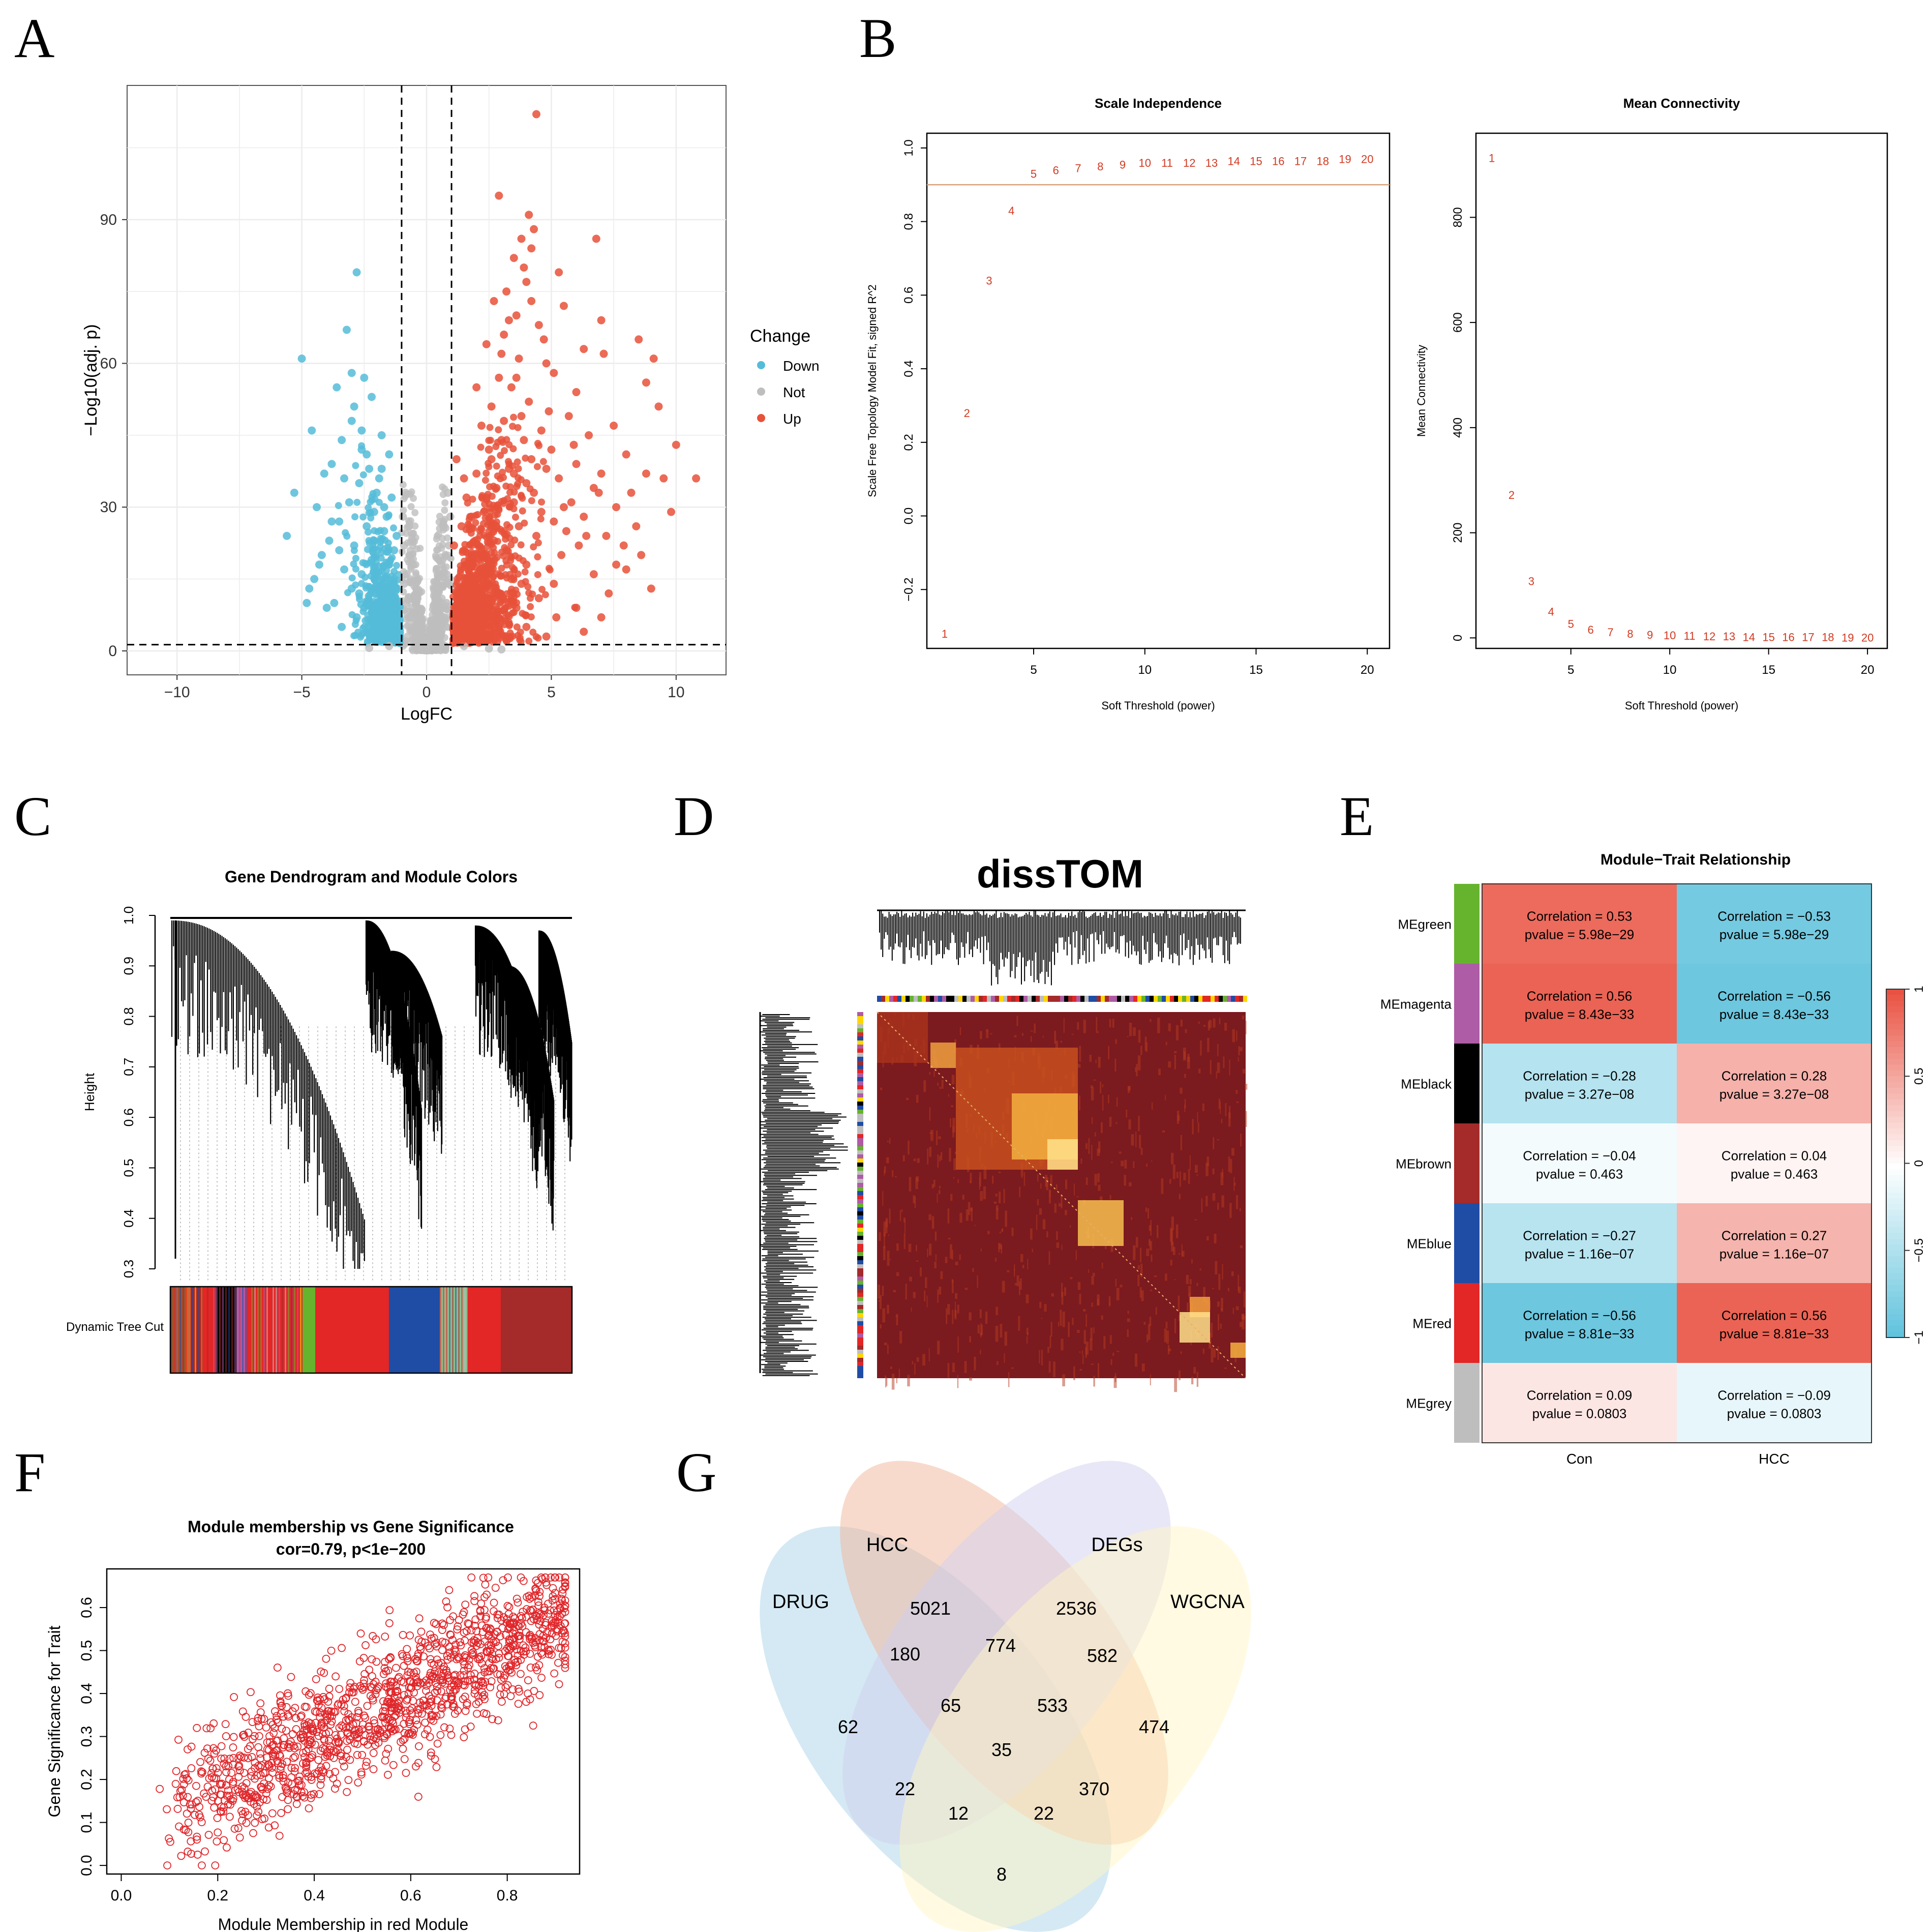 Image resolution: width=1931 pixels, height=1932 pixels. Describe the element at coordinates (1630, 634) in the screenshot. I see `power-label: 8` at that location.